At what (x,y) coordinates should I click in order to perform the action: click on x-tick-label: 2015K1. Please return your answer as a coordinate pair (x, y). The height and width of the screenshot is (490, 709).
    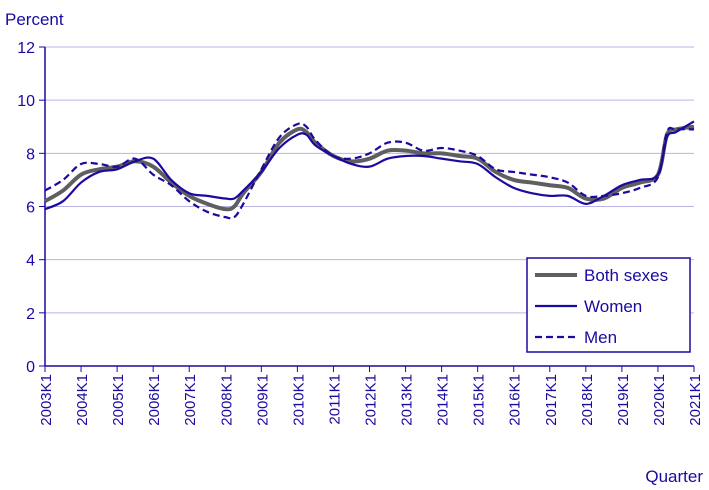
    Looking at the image, I should click on (479, 400).